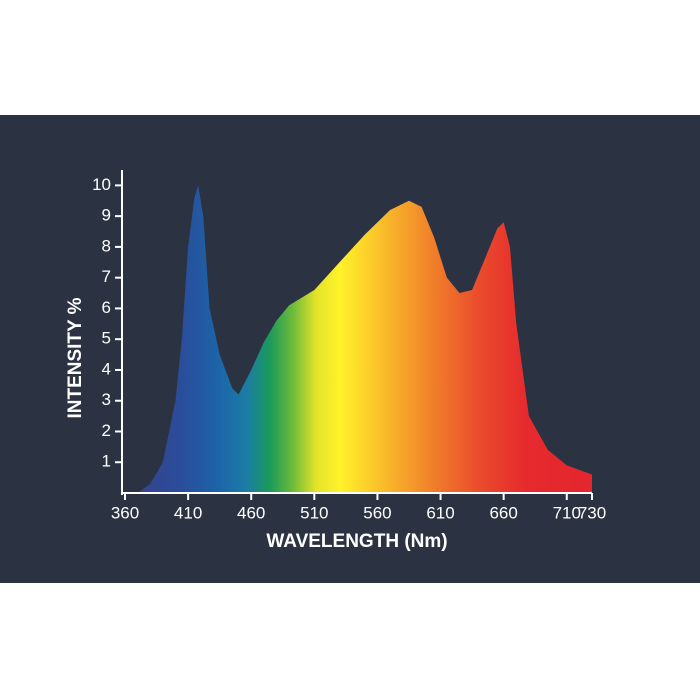  I want to click on x-axis-title: WAVELENGTH (Nm), so click(356, 541).